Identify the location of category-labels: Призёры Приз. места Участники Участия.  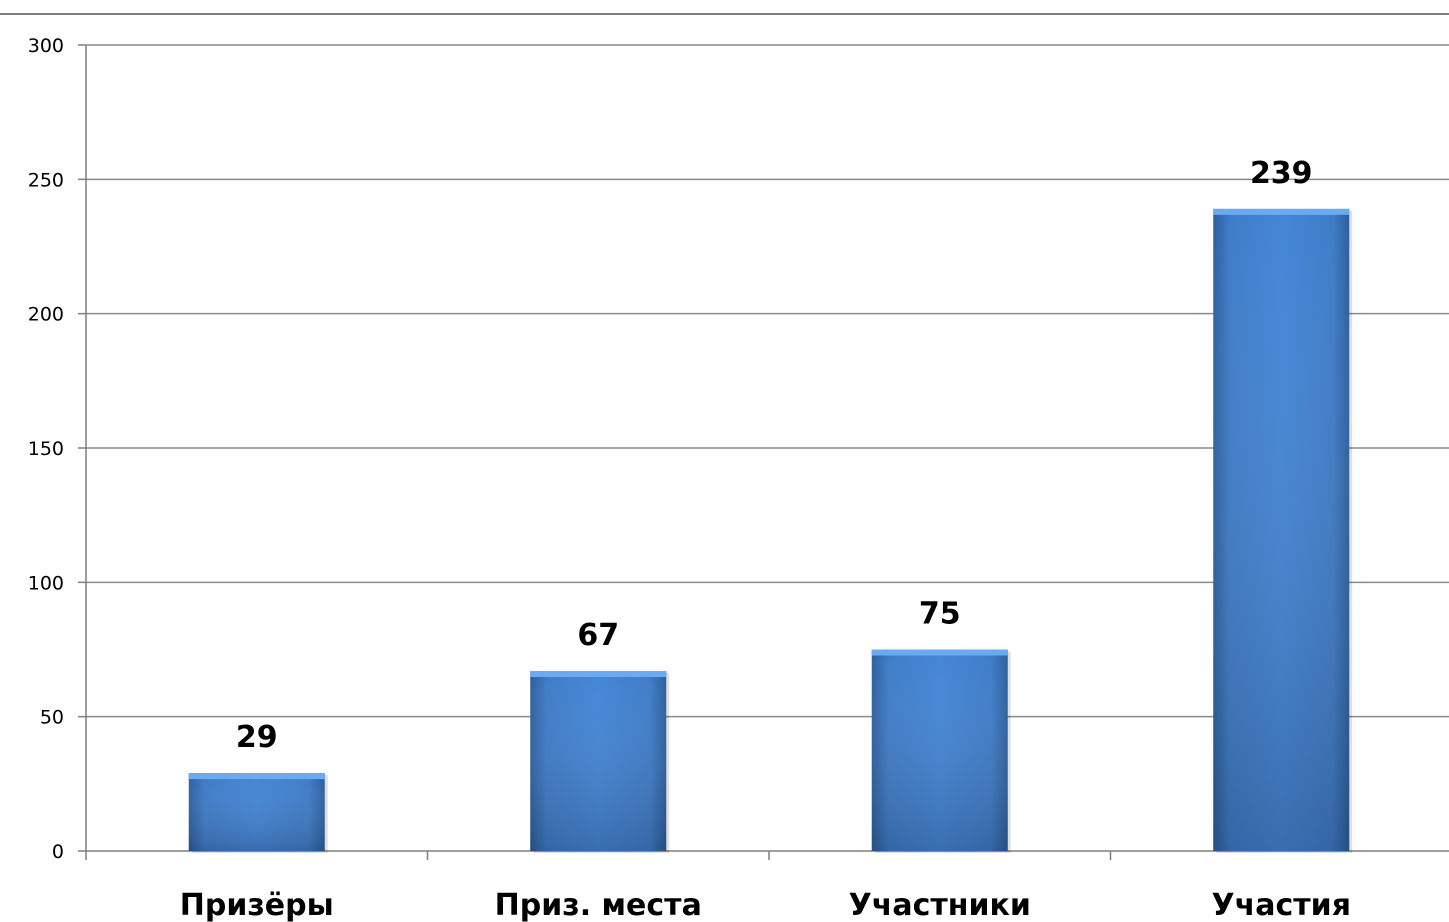
(765, 905).